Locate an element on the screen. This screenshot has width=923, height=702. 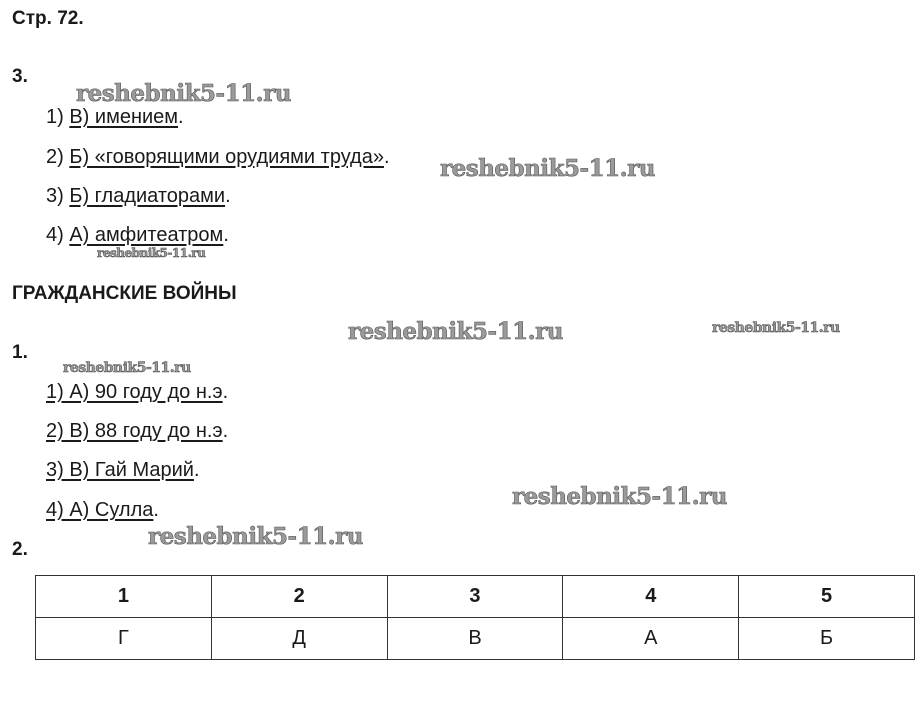
item-number: 1) is located at coordinates (58, 117).